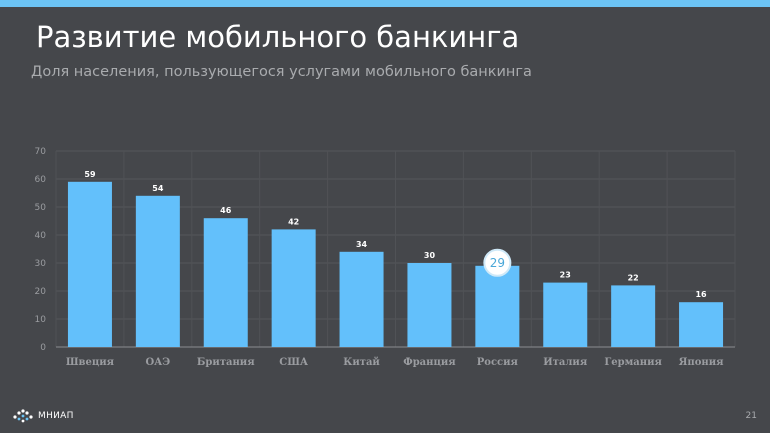 This screenshot has height=433, width=770. What do you see at coordinates (56, 416) in the screenshot?
I see `logo-text: МНИАП` at bounding box center [56, 416].